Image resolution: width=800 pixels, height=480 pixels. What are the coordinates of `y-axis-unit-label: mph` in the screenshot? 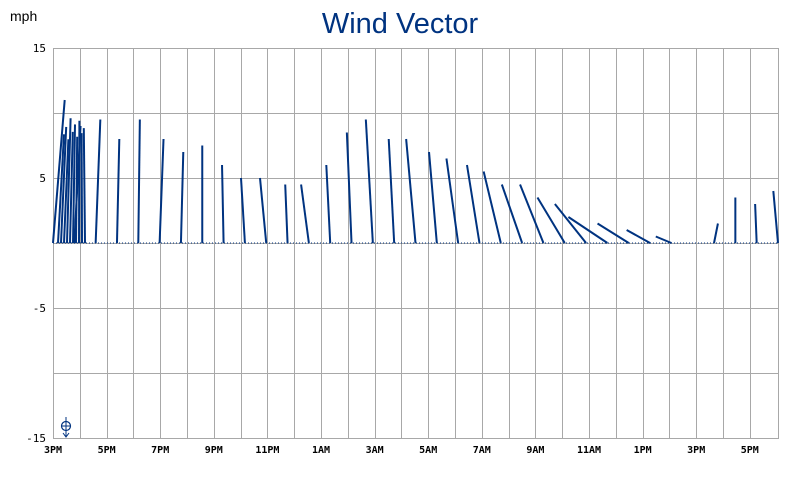 It's located at (23, 16).